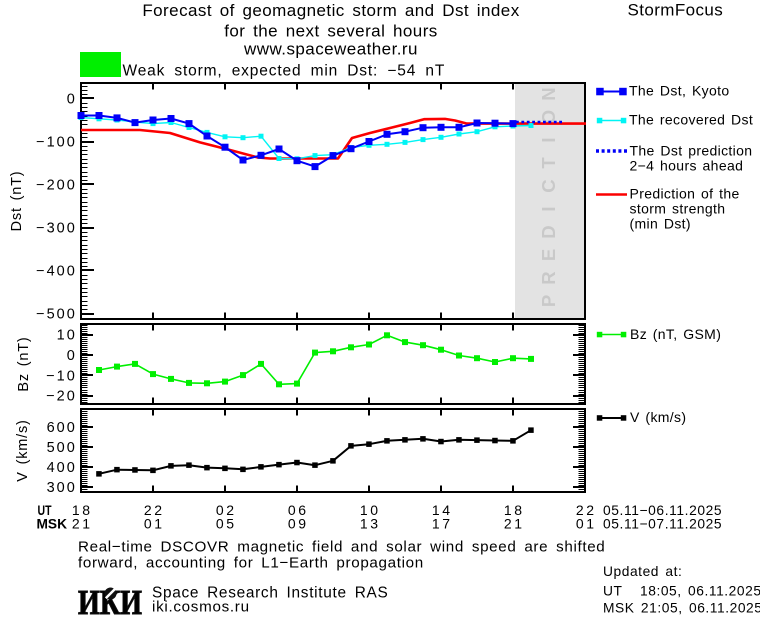 The width and height of the screenshot is (760, 625). Describe the element at coordinates (56, 143) in the screenshot. I see `svg-text: −100` at that location.